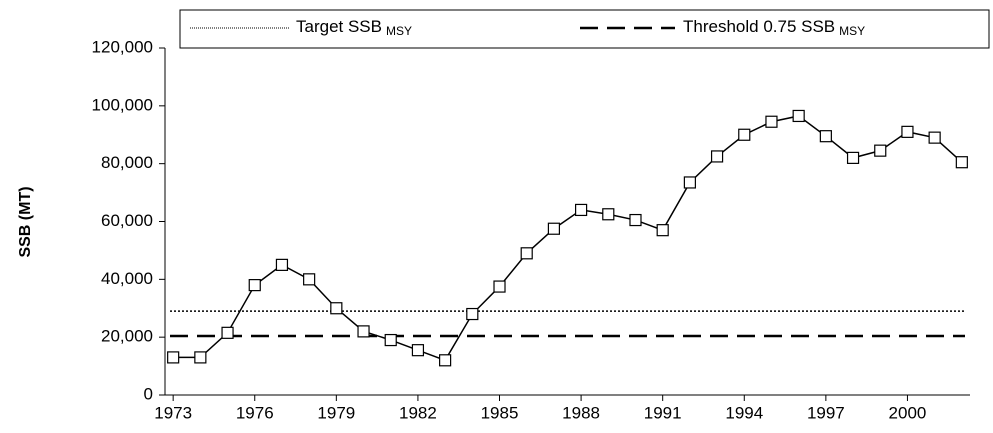 This screenshot has width=993, height=433. I want to click on x-tick-label: 2000, so click(908, 412).